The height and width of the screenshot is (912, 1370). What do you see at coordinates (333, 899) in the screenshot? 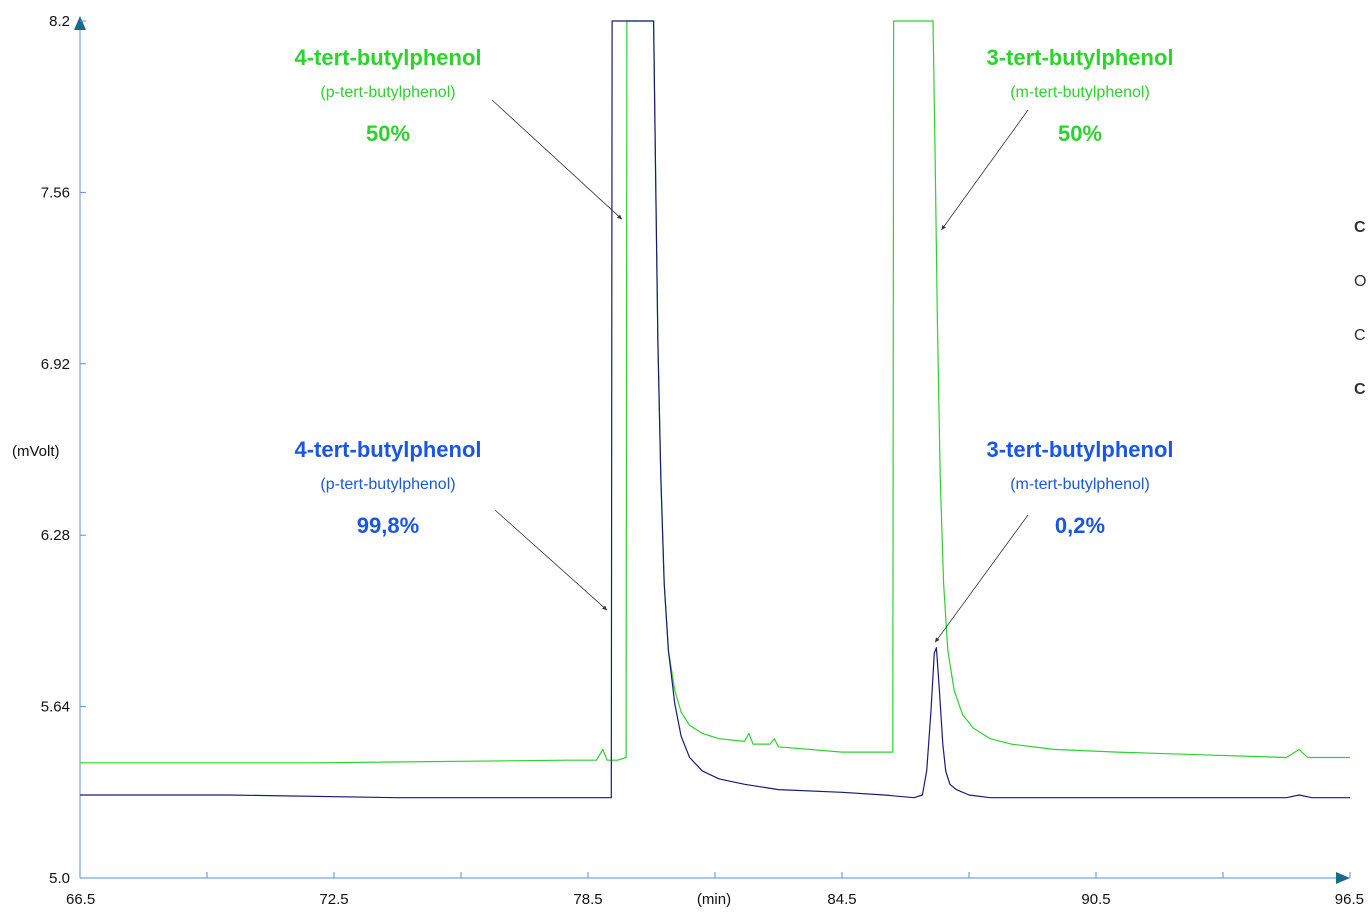
I see `x-tick-label: 72.5` at bounding box center [333, 899].